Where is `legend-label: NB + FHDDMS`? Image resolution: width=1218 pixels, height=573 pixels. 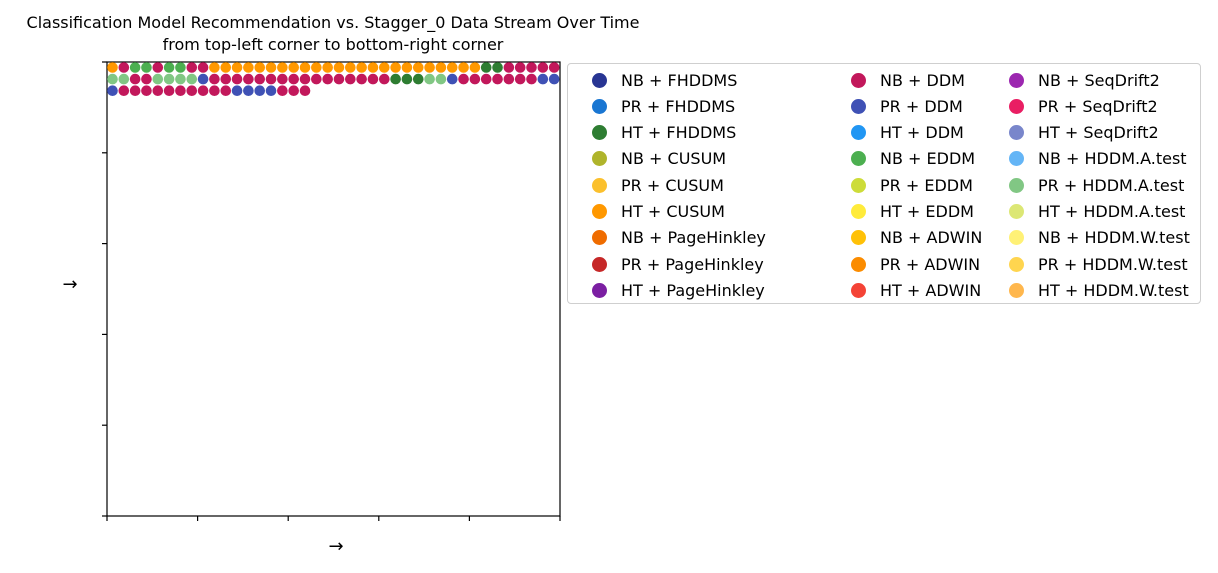
legend-label: NB + FHDDMS is located at coordinates (679, 80).